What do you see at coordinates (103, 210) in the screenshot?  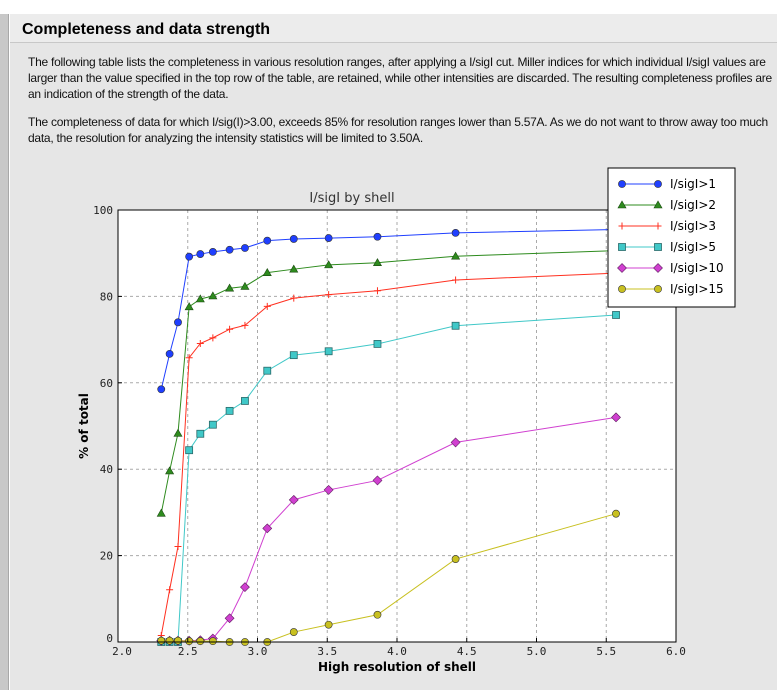 I see `y-tick-label: 100` at bounding box center [103, 210].